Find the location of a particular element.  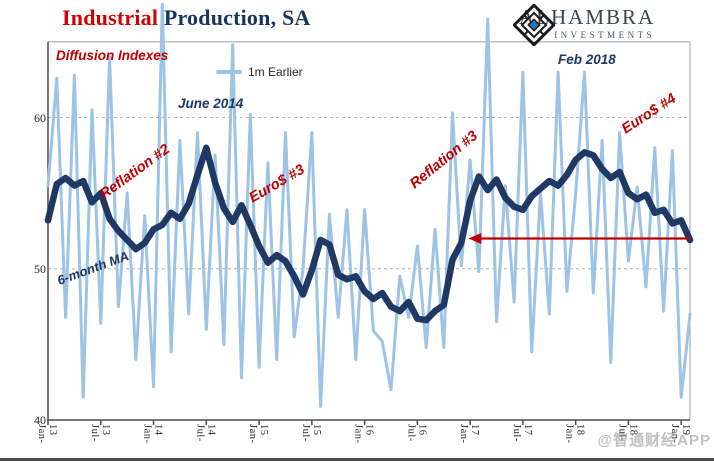

title-word-industrial: Industrial is located at coordinates (110, 17).